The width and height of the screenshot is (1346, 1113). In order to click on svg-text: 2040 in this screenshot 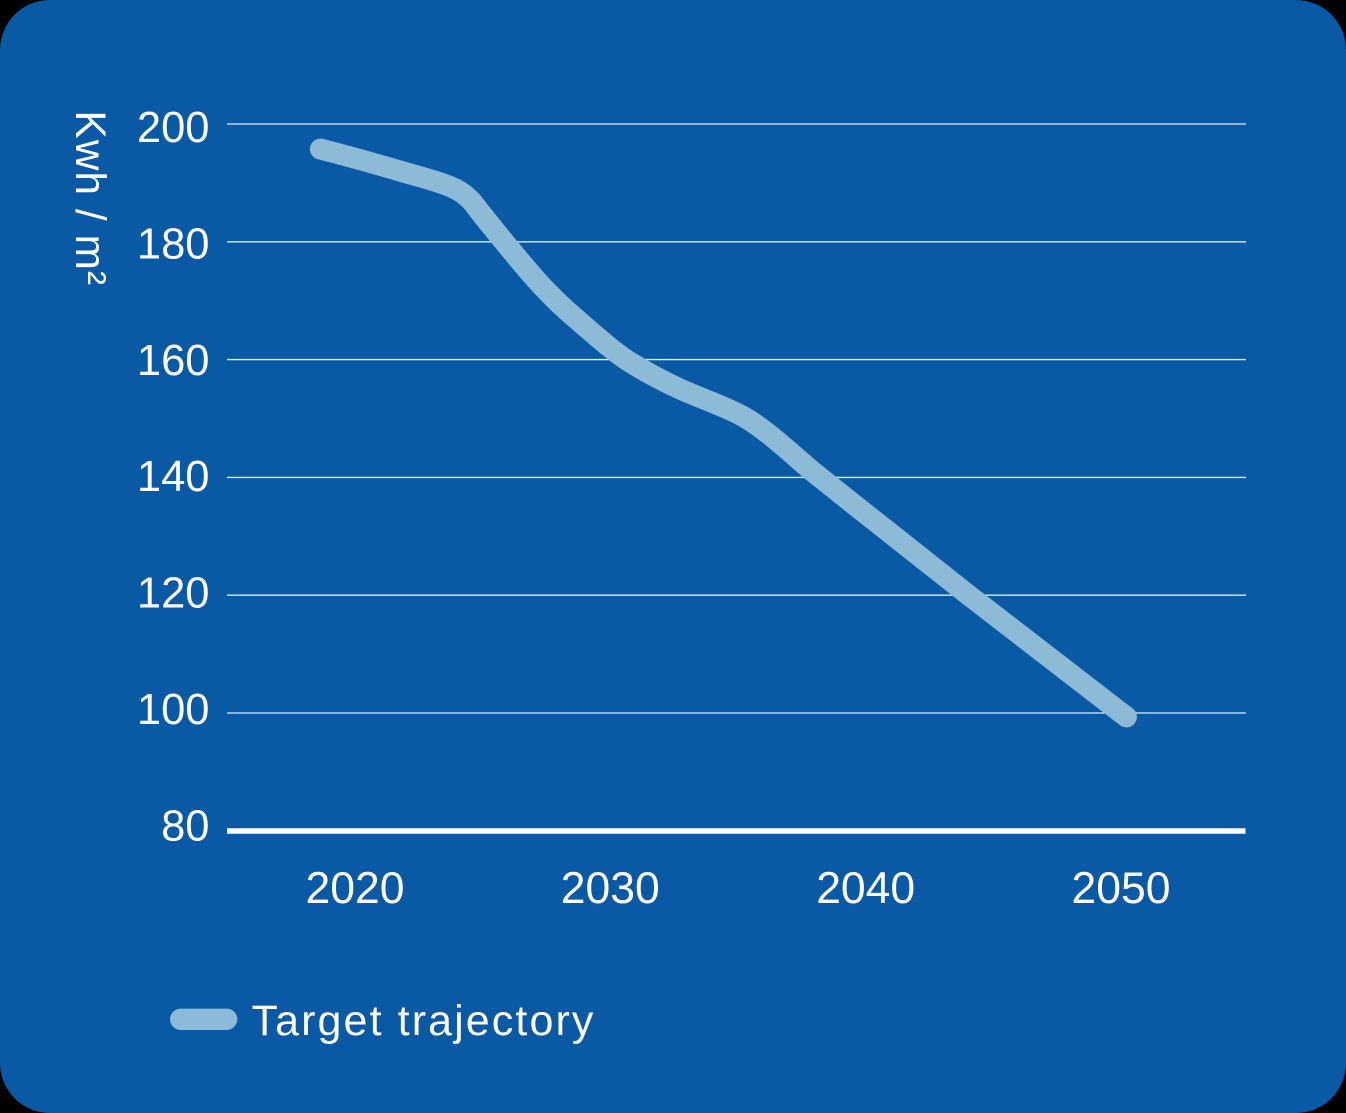, I will do `click(865, 888)`.